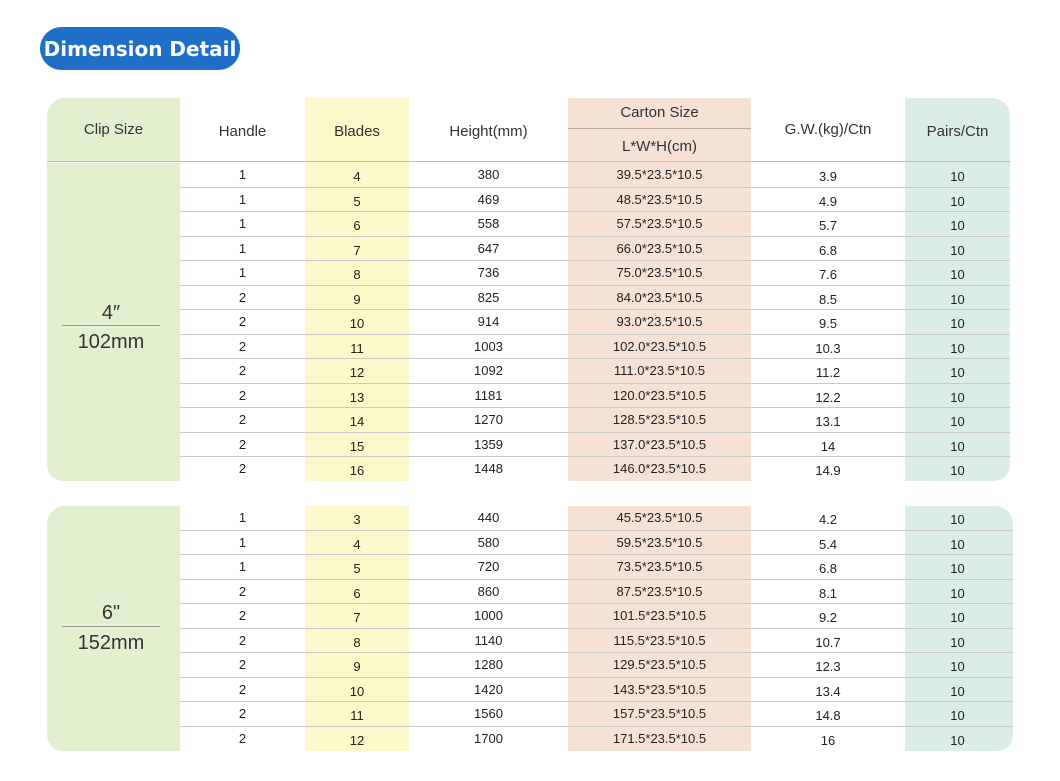 The image size is (1060, 781). What do you see at coordinates (659, 199) in the screenshot?
I see `carton-cell: 48.5*23.5*10.5` at bounding box center [659, 199].